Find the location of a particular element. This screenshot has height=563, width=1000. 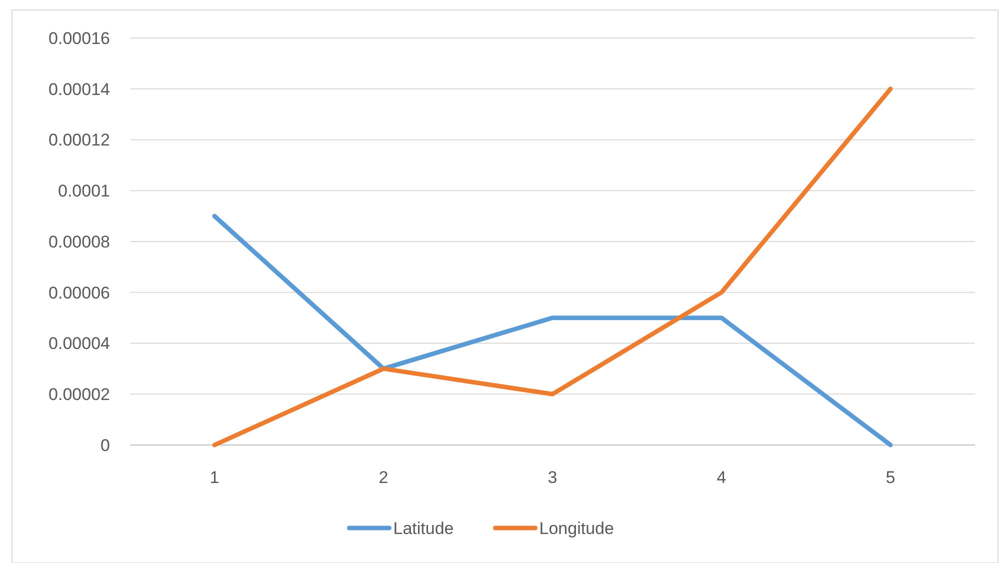

y-tick-label: 0.00012 is located at coordinates (79, 140).